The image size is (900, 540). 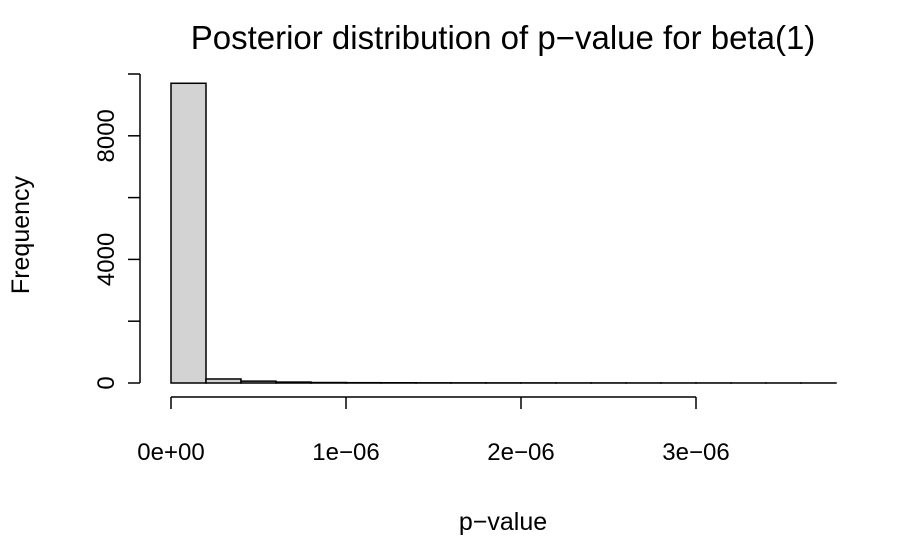 I want to click on y-tick-label: 0, so click(x=106, y=382).